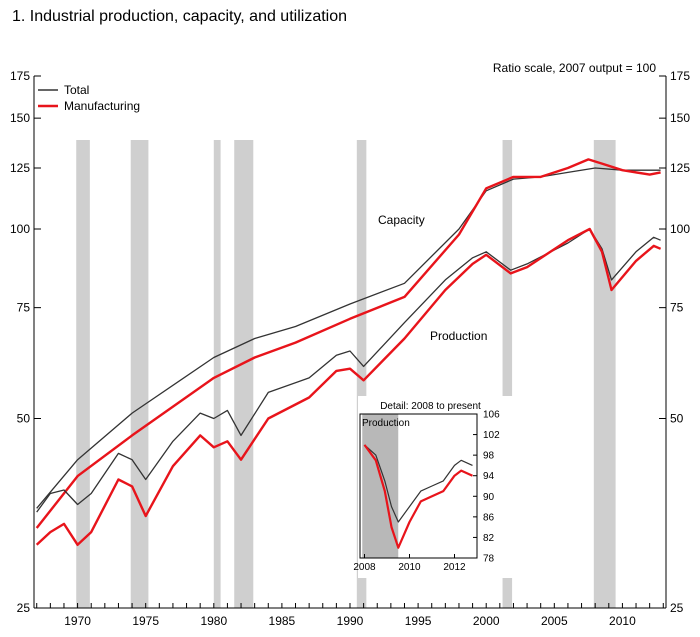 The image size is (700, 637). What do you see at coordinates (20, 118) in the screenshot?
I see `y-tick-label-left: 150` at bounding box center [20, 118].